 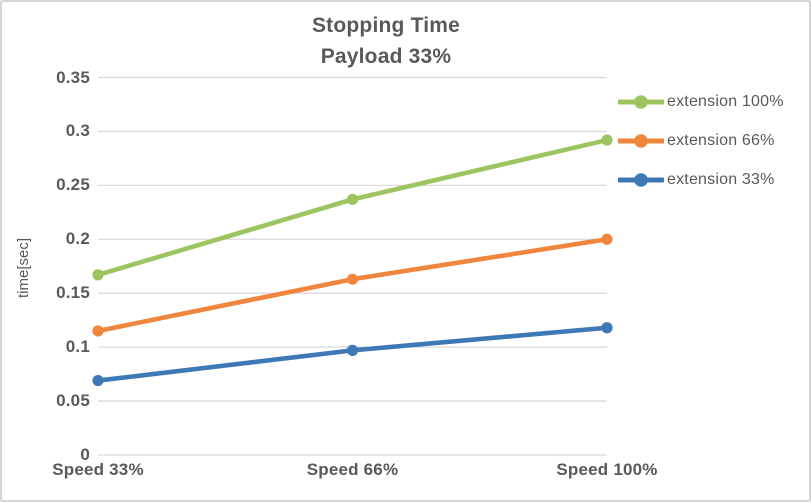 What do you see at coordinates (607, 469) in the screenshot?
I see `x-axis-tick-label: Speed 100%` at bounding box center [607, 469].